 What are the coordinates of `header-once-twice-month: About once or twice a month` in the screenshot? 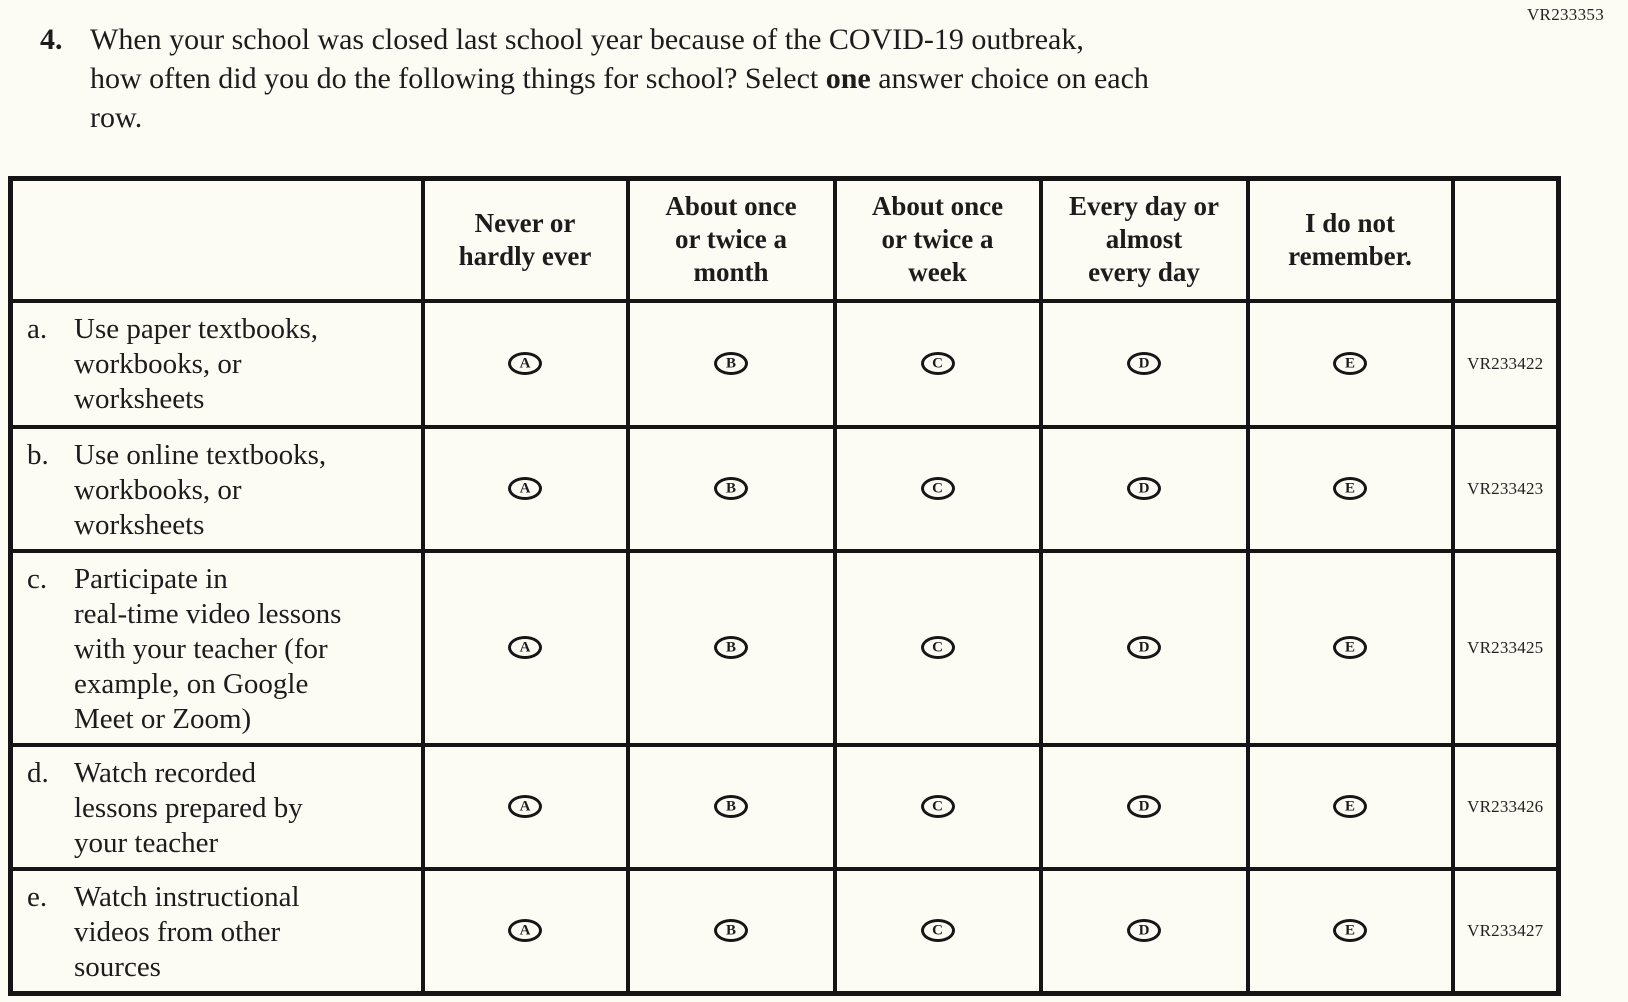 It's located at (731, 239).